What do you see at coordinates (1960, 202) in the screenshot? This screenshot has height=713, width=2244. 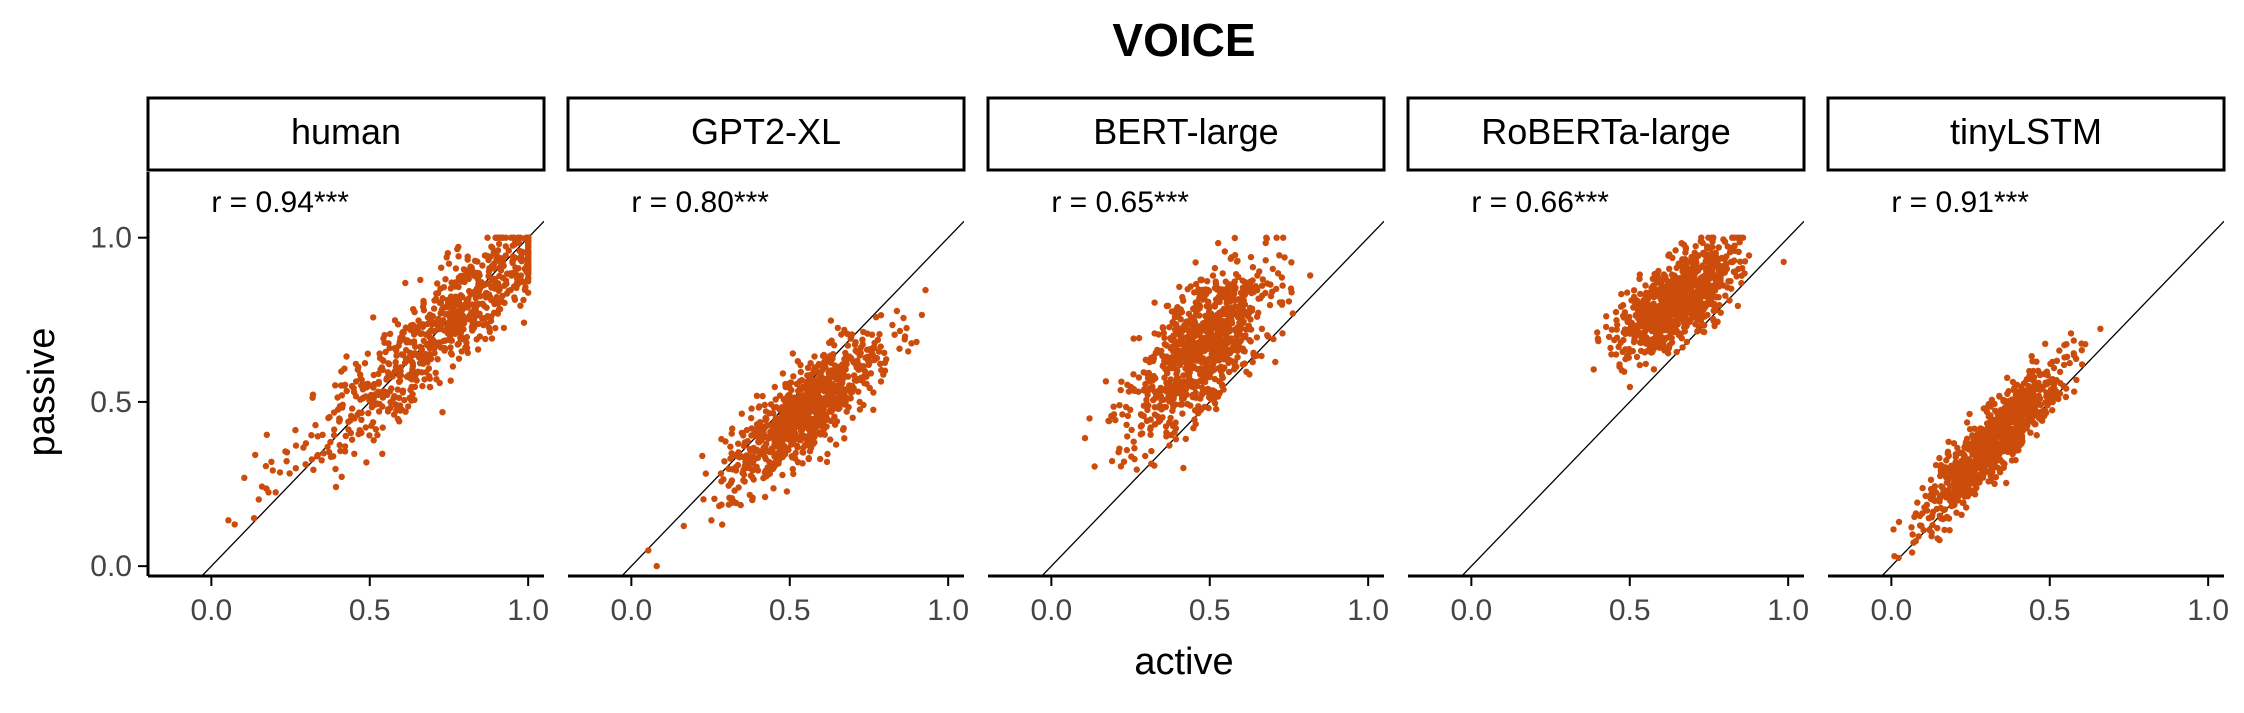 I see `correlation-annotation: r = 0.91***` at bounding box center [1960, 202].